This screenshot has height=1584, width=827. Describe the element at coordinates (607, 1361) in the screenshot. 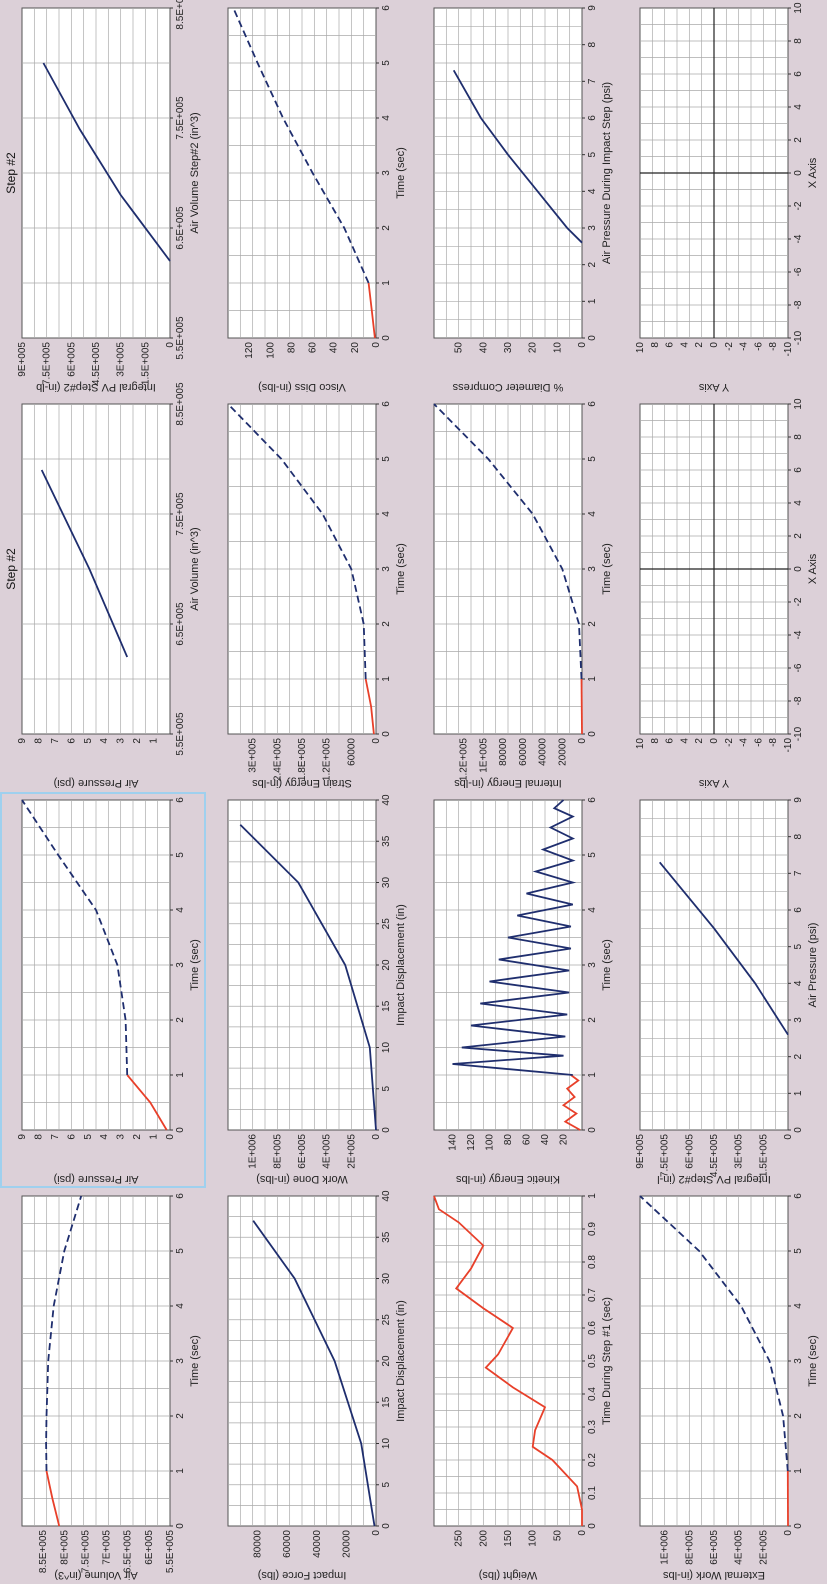

I see `x-axis-label: Time During Step #1 (sec)` at that location.